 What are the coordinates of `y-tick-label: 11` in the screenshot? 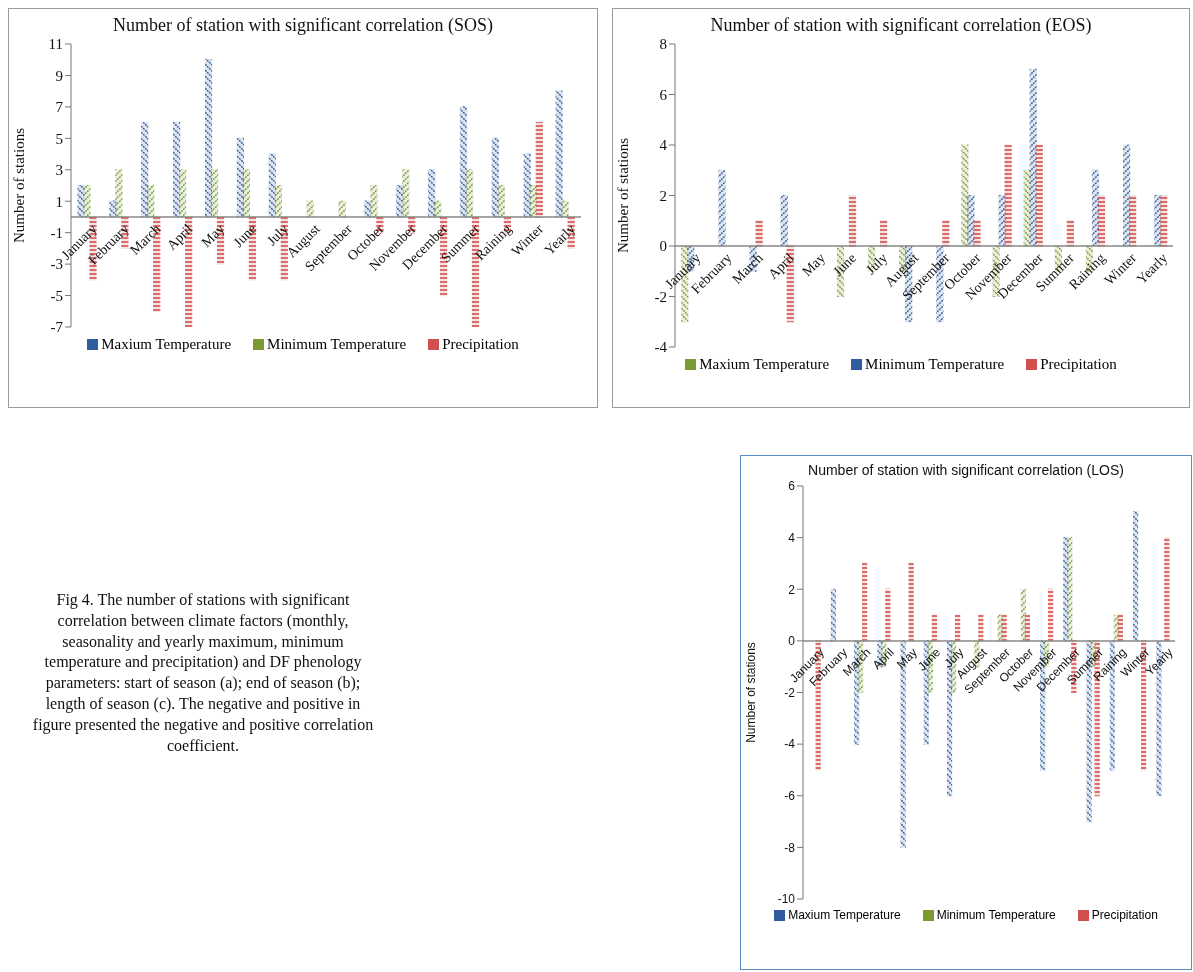 It's located at (55, 44).